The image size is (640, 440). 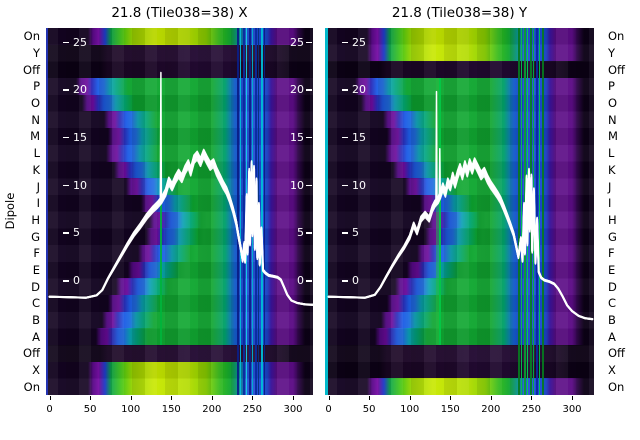 I want to click on x-tick-label: 300, so click(x=572, y=409).